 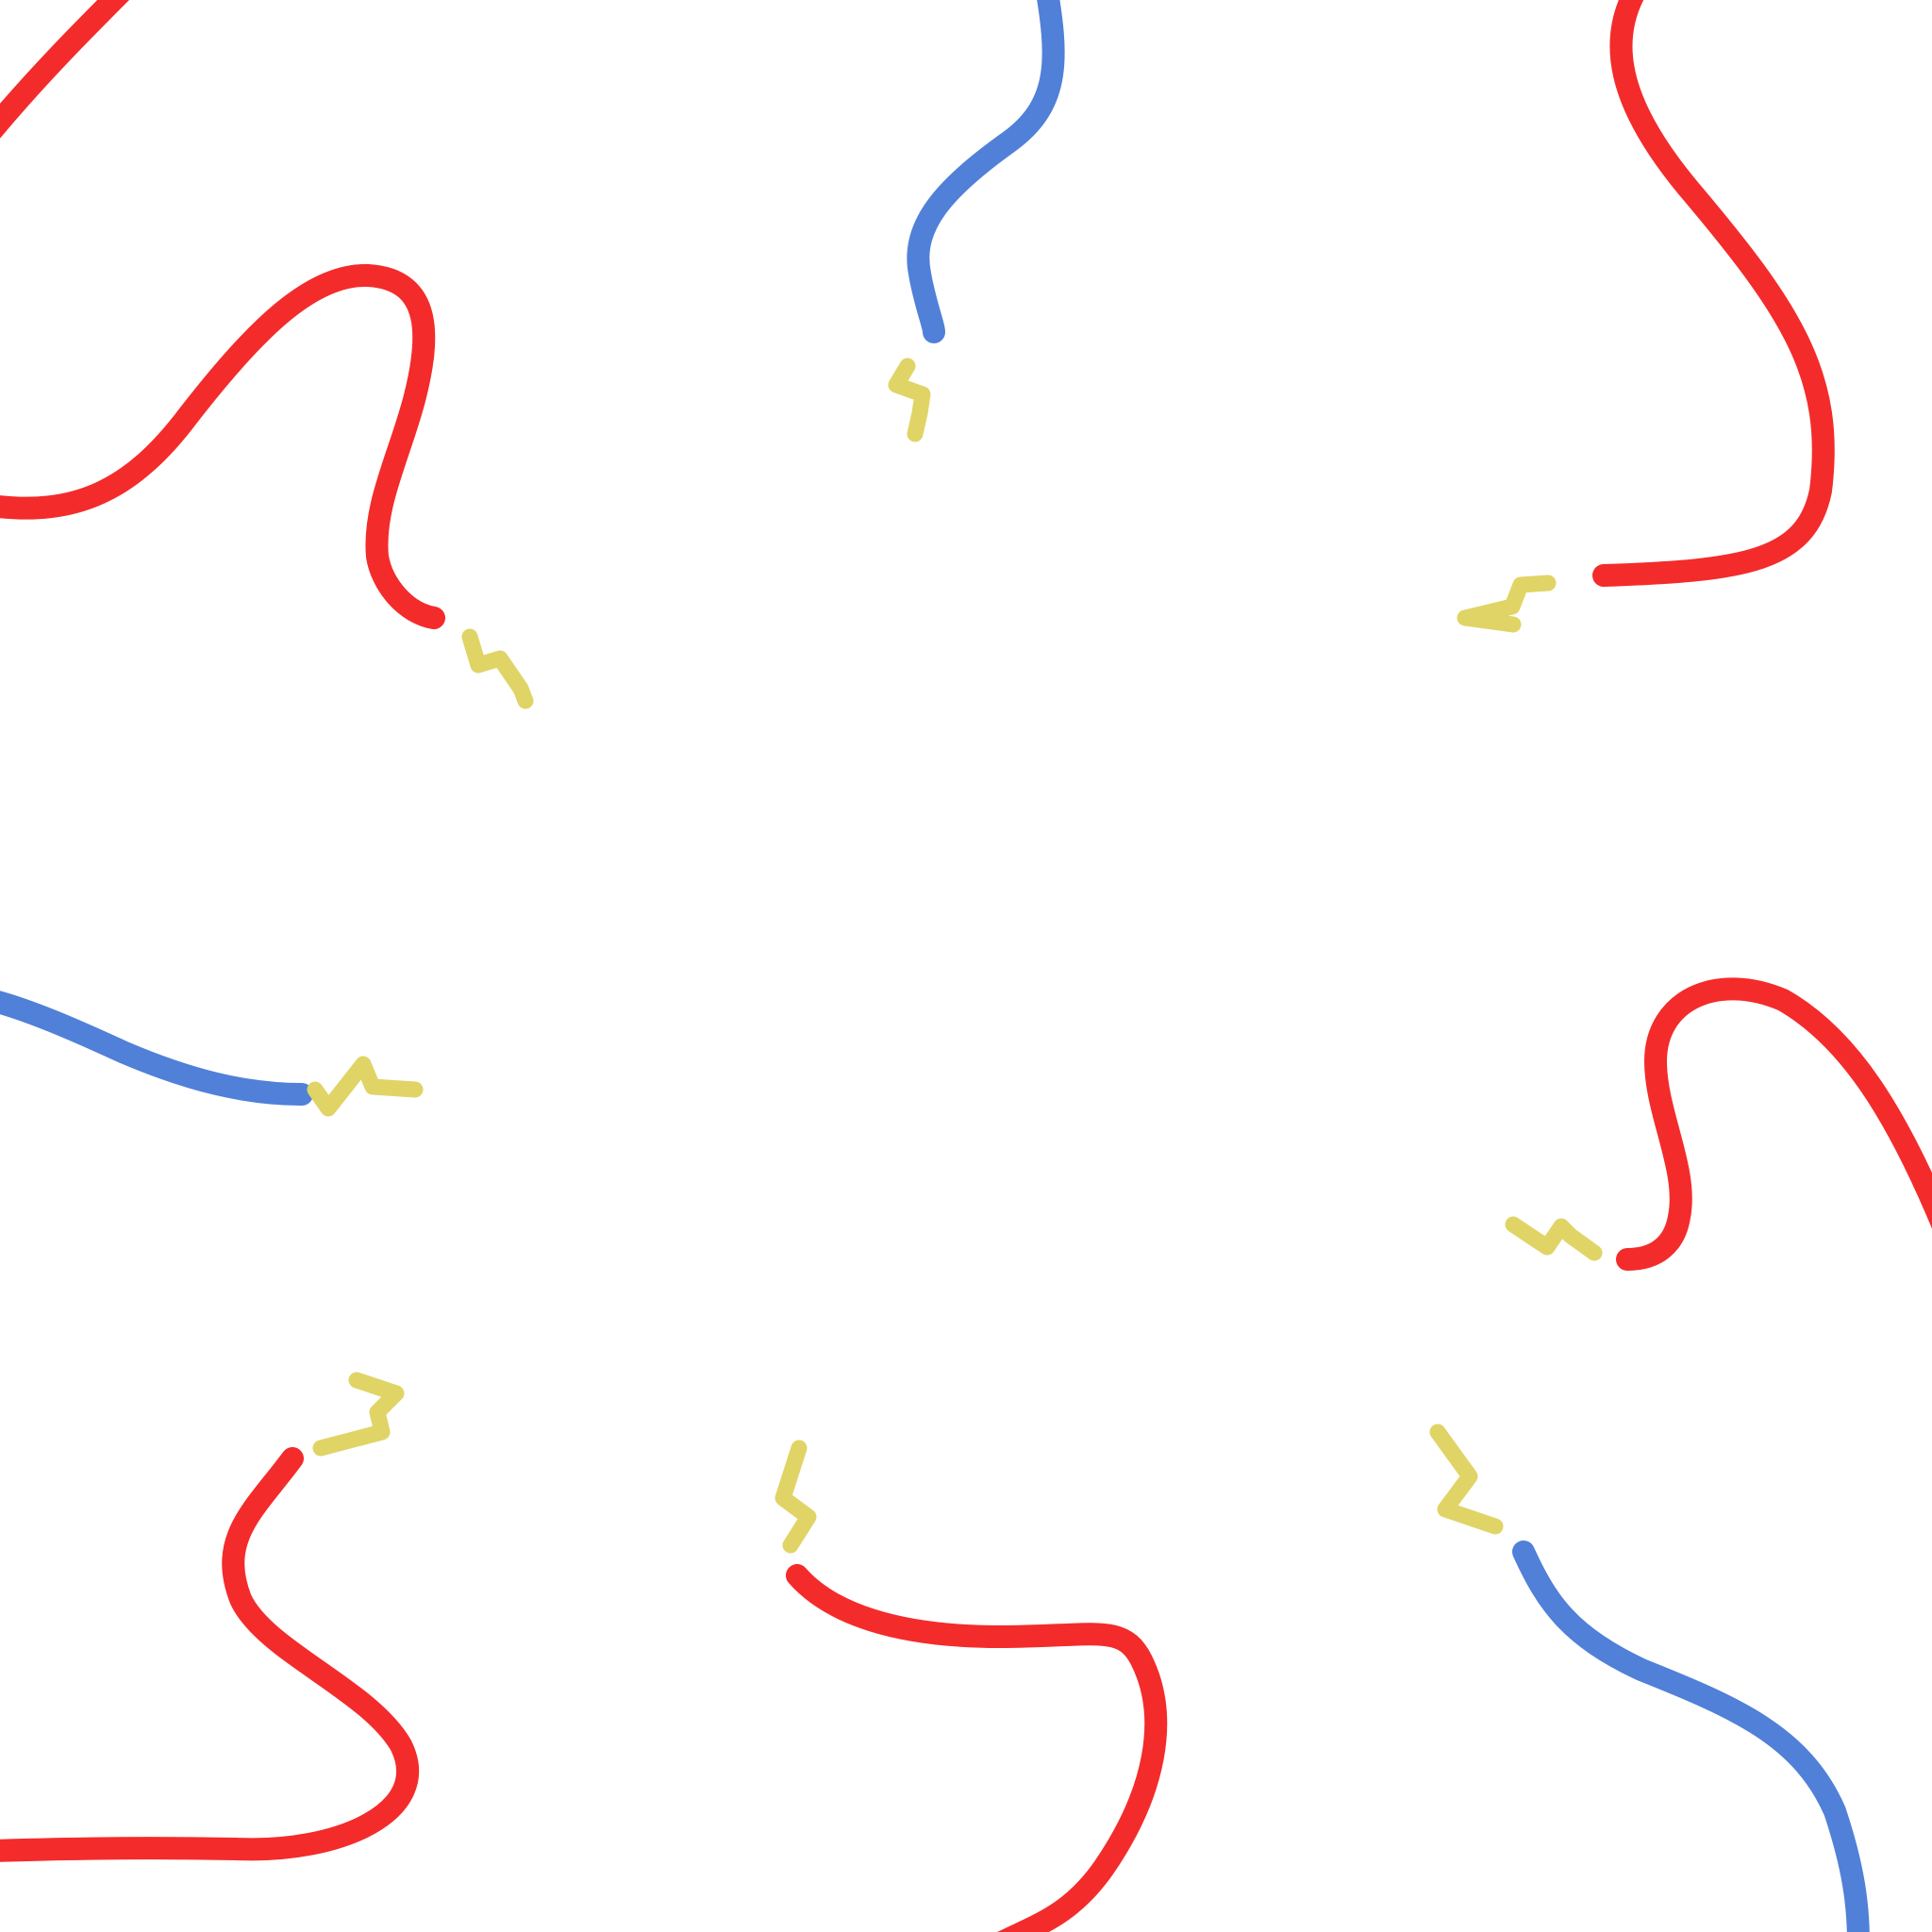 I want to click on wire-top-right, so click(x=1714, y=293).